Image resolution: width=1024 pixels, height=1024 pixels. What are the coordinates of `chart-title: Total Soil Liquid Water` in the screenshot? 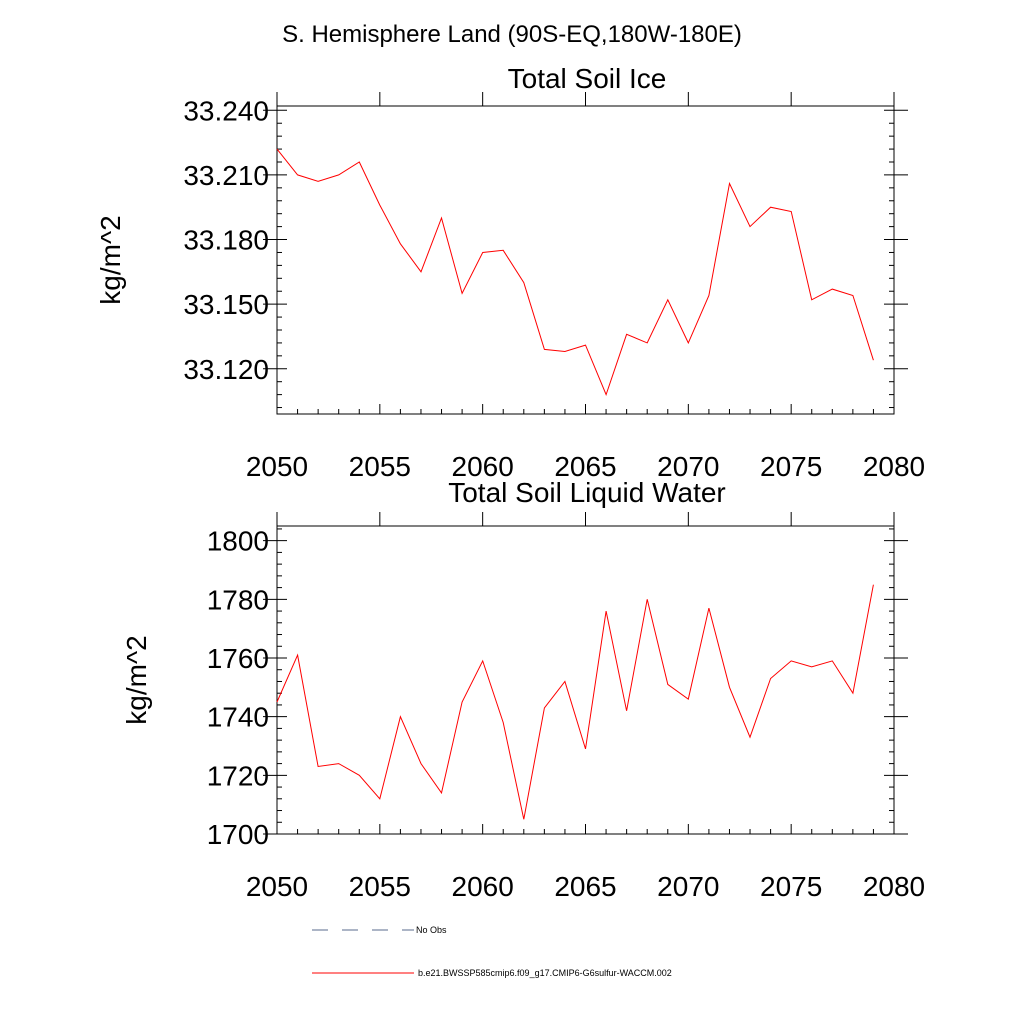 It's located at (587, 492).